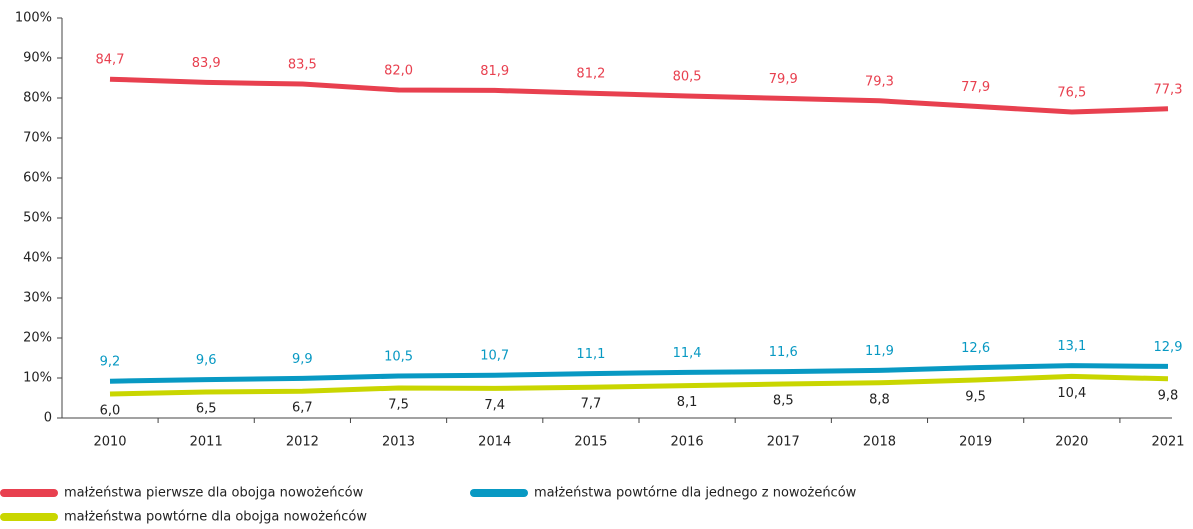  What do you see at coordinates (879, 81) in the screenshot?
I see `data-label: 79,3` at bounding box center [879, 81].